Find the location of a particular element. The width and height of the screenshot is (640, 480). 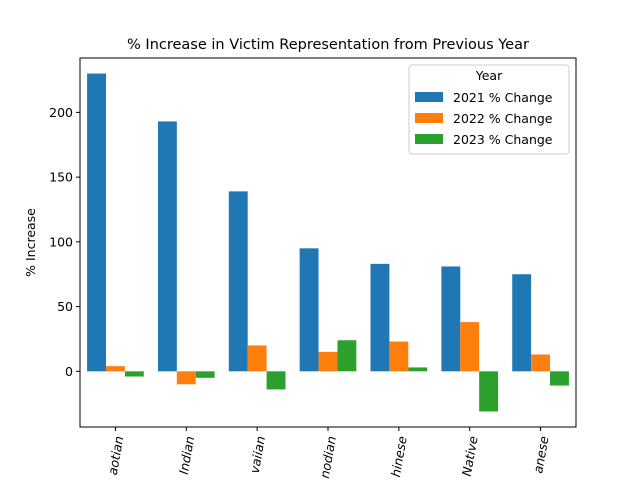

x-tick-label: vaiian is located at coordinates (257, 455).